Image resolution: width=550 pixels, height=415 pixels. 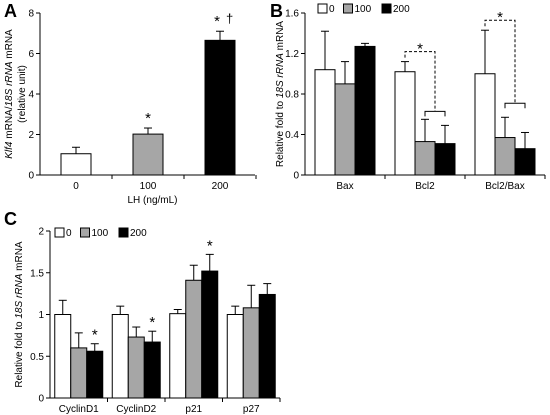 I want to click on y-tick-label: 8, so click(x=31, y=14).